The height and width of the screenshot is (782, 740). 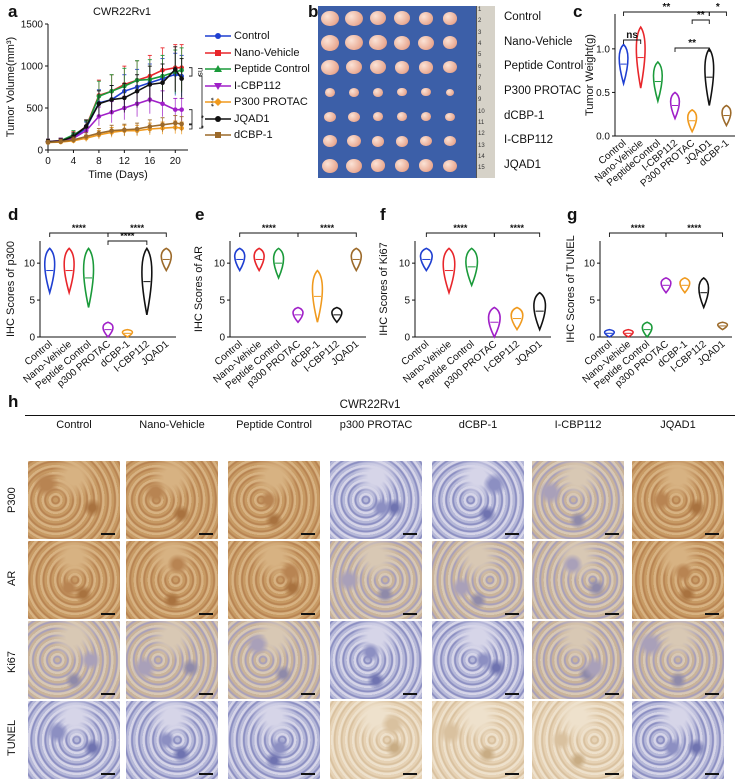 What do you see at coordinates (250, 36) in the screenshot?
I see `legend-label: Control` at bounding box center [250, 36].